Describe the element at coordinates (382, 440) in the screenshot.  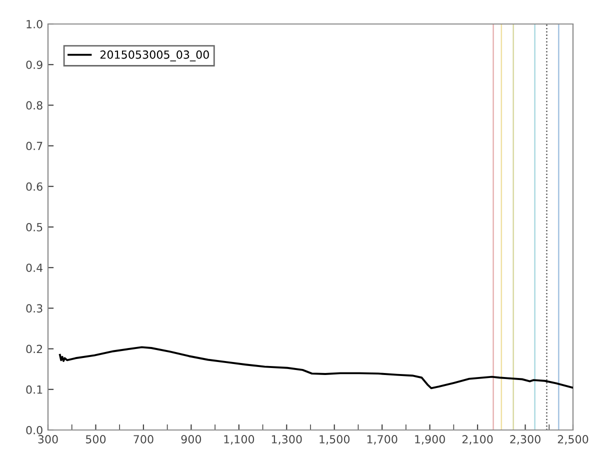
I see `x-tick-label: 1,700` at that location.